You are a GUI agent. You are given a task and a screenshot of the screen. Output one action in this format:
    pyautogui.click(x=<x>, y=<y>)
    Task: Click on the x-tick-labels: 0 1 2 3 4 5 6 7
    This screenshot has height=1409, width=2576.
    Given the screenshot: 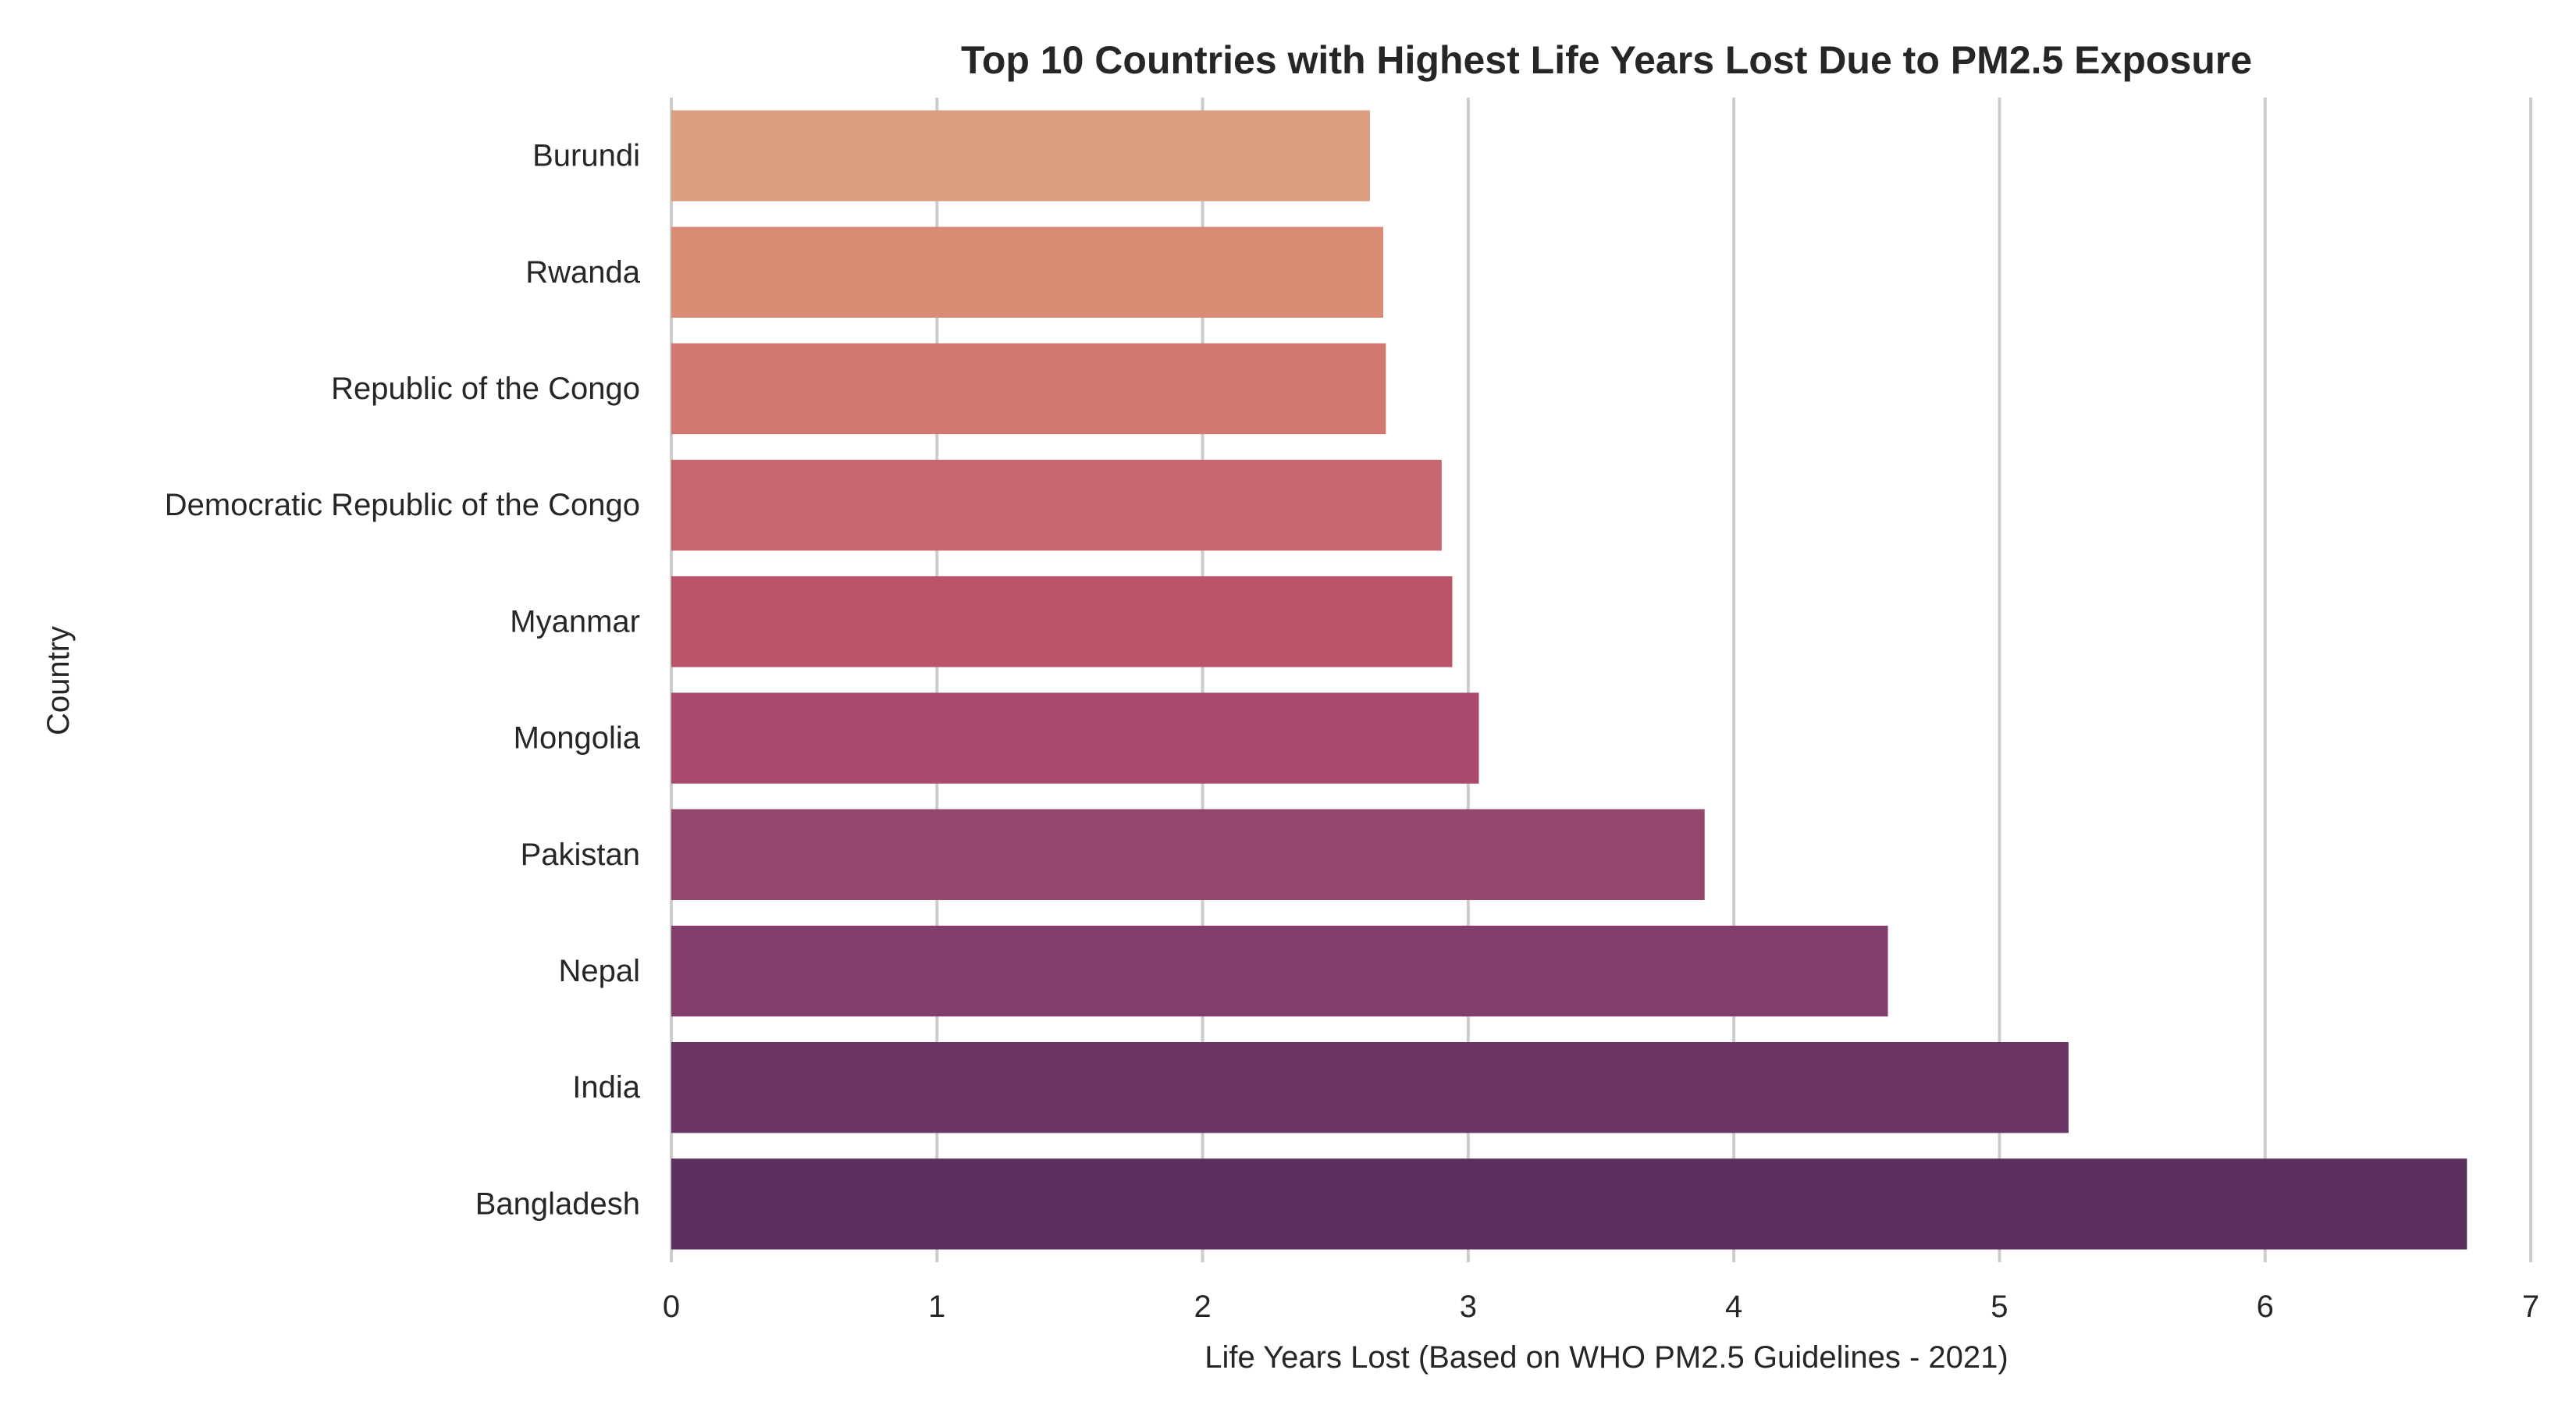 What is the action you would take?
    pyautogui.click(x=1601, y=1307)
    